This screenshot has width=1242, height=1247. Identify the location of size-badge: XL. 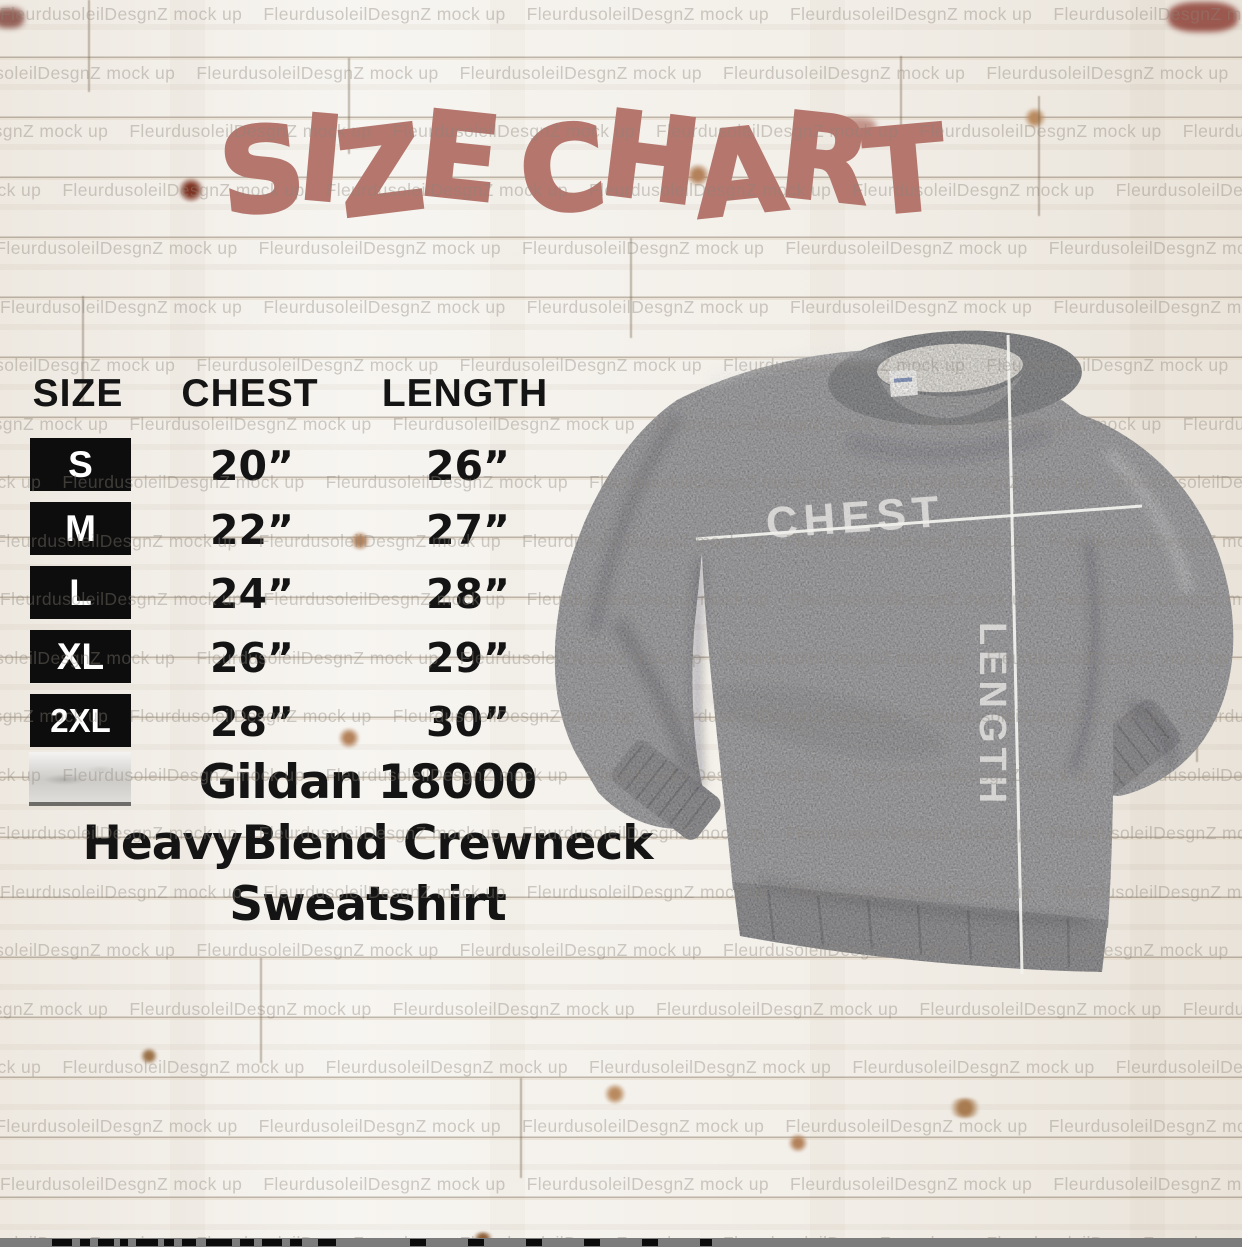
(80, 656).